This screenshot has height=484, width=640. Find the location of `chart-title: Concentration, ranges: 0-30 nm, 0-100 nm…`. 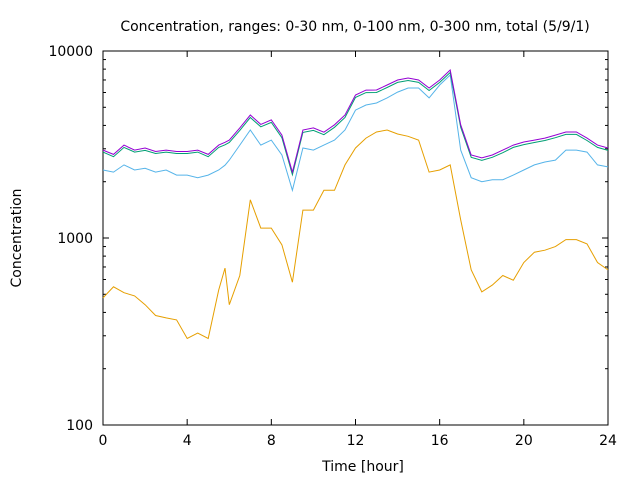

chart-title: Concentration, ranges: 0-30 nm, 0-100 nm… is located at coordinates (354, 27).